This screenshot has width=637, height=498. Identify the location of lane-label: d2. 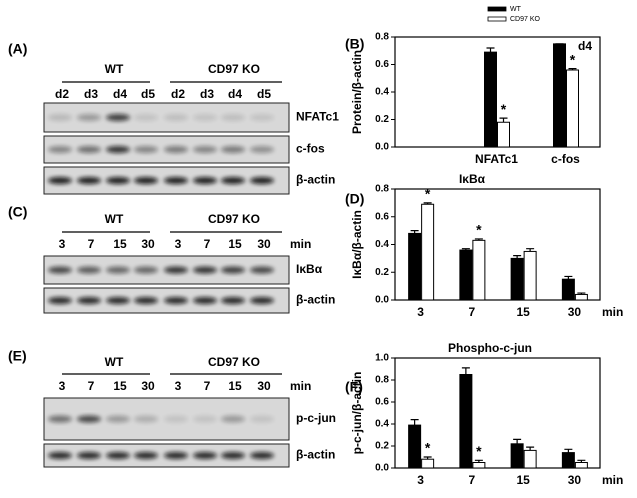
(62, 94).